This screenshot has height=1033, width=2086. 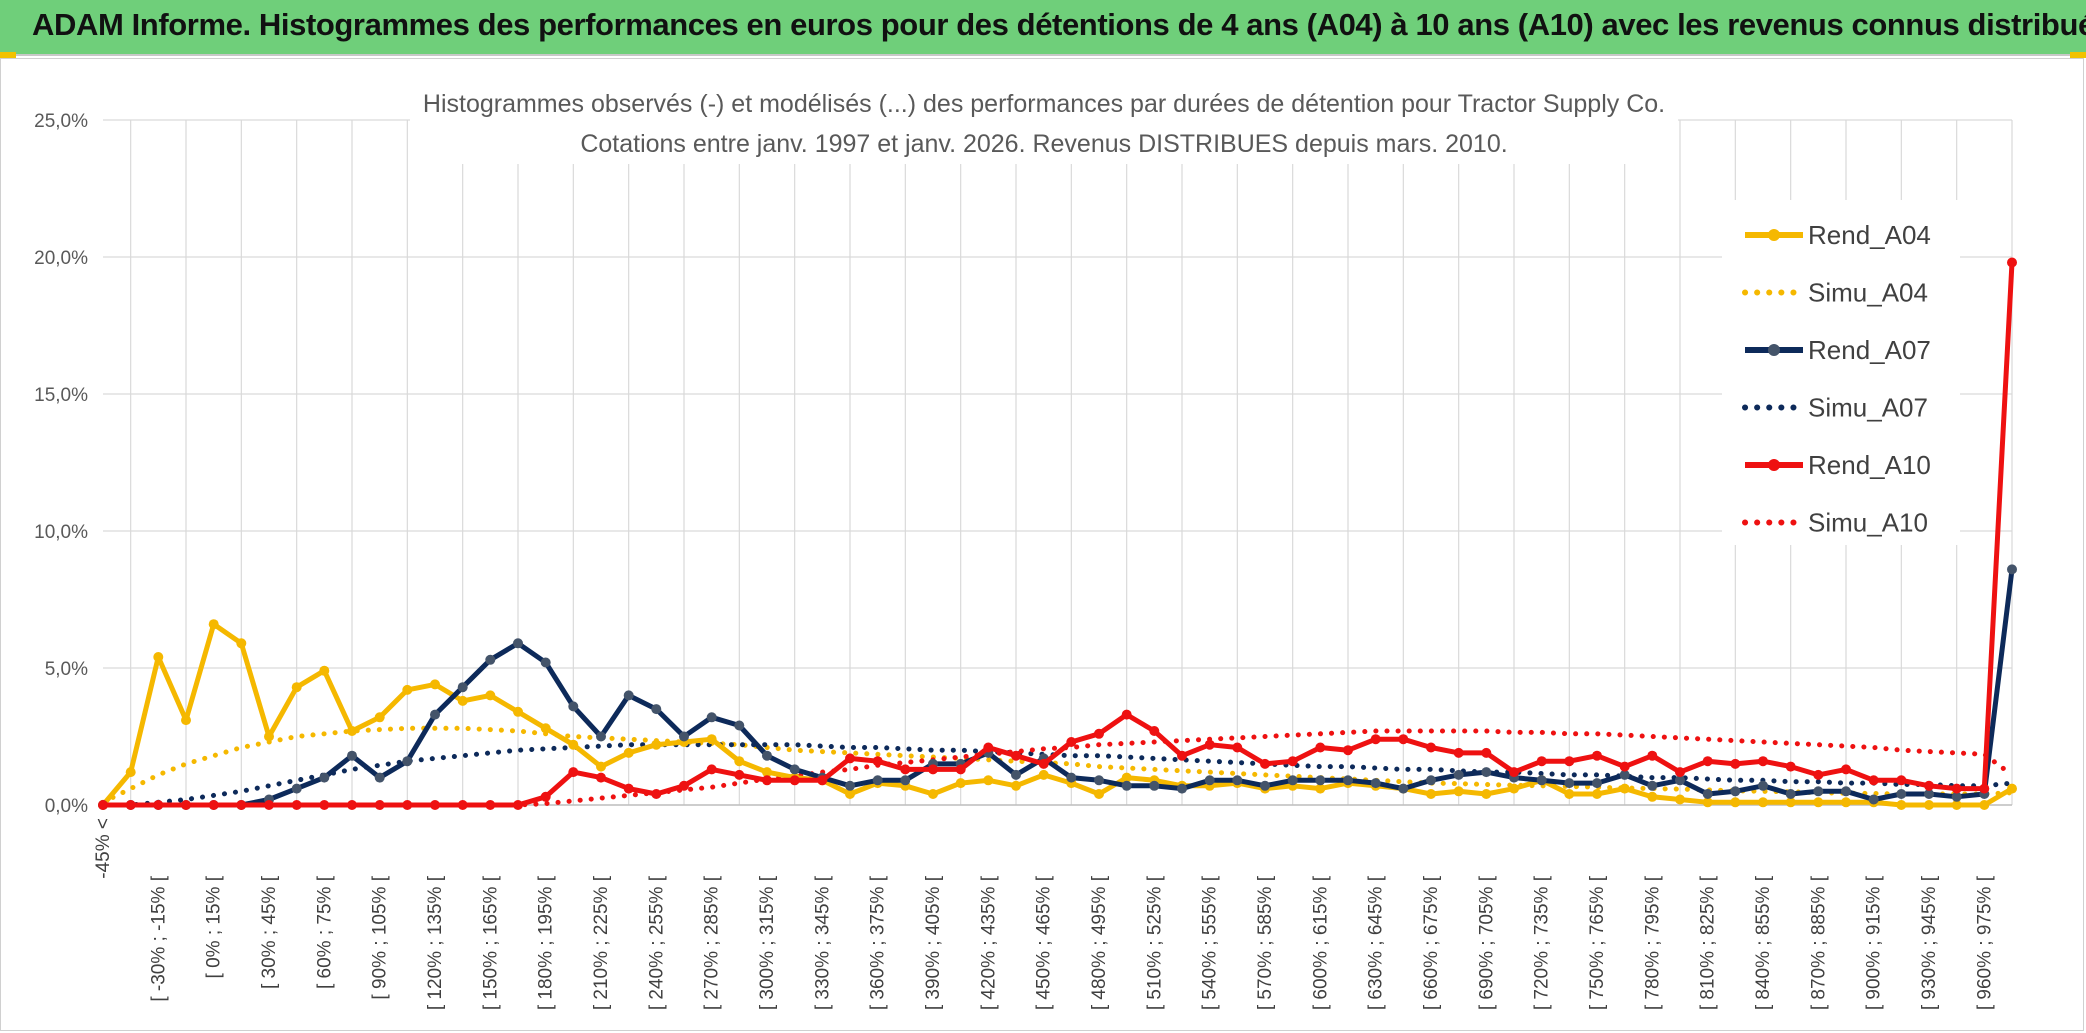 What do you see at coordinates (1874, 942) in the screenshot?
I see `x-tick-label: [ 900% ; 915% [` at bounding box center [1874, 942].